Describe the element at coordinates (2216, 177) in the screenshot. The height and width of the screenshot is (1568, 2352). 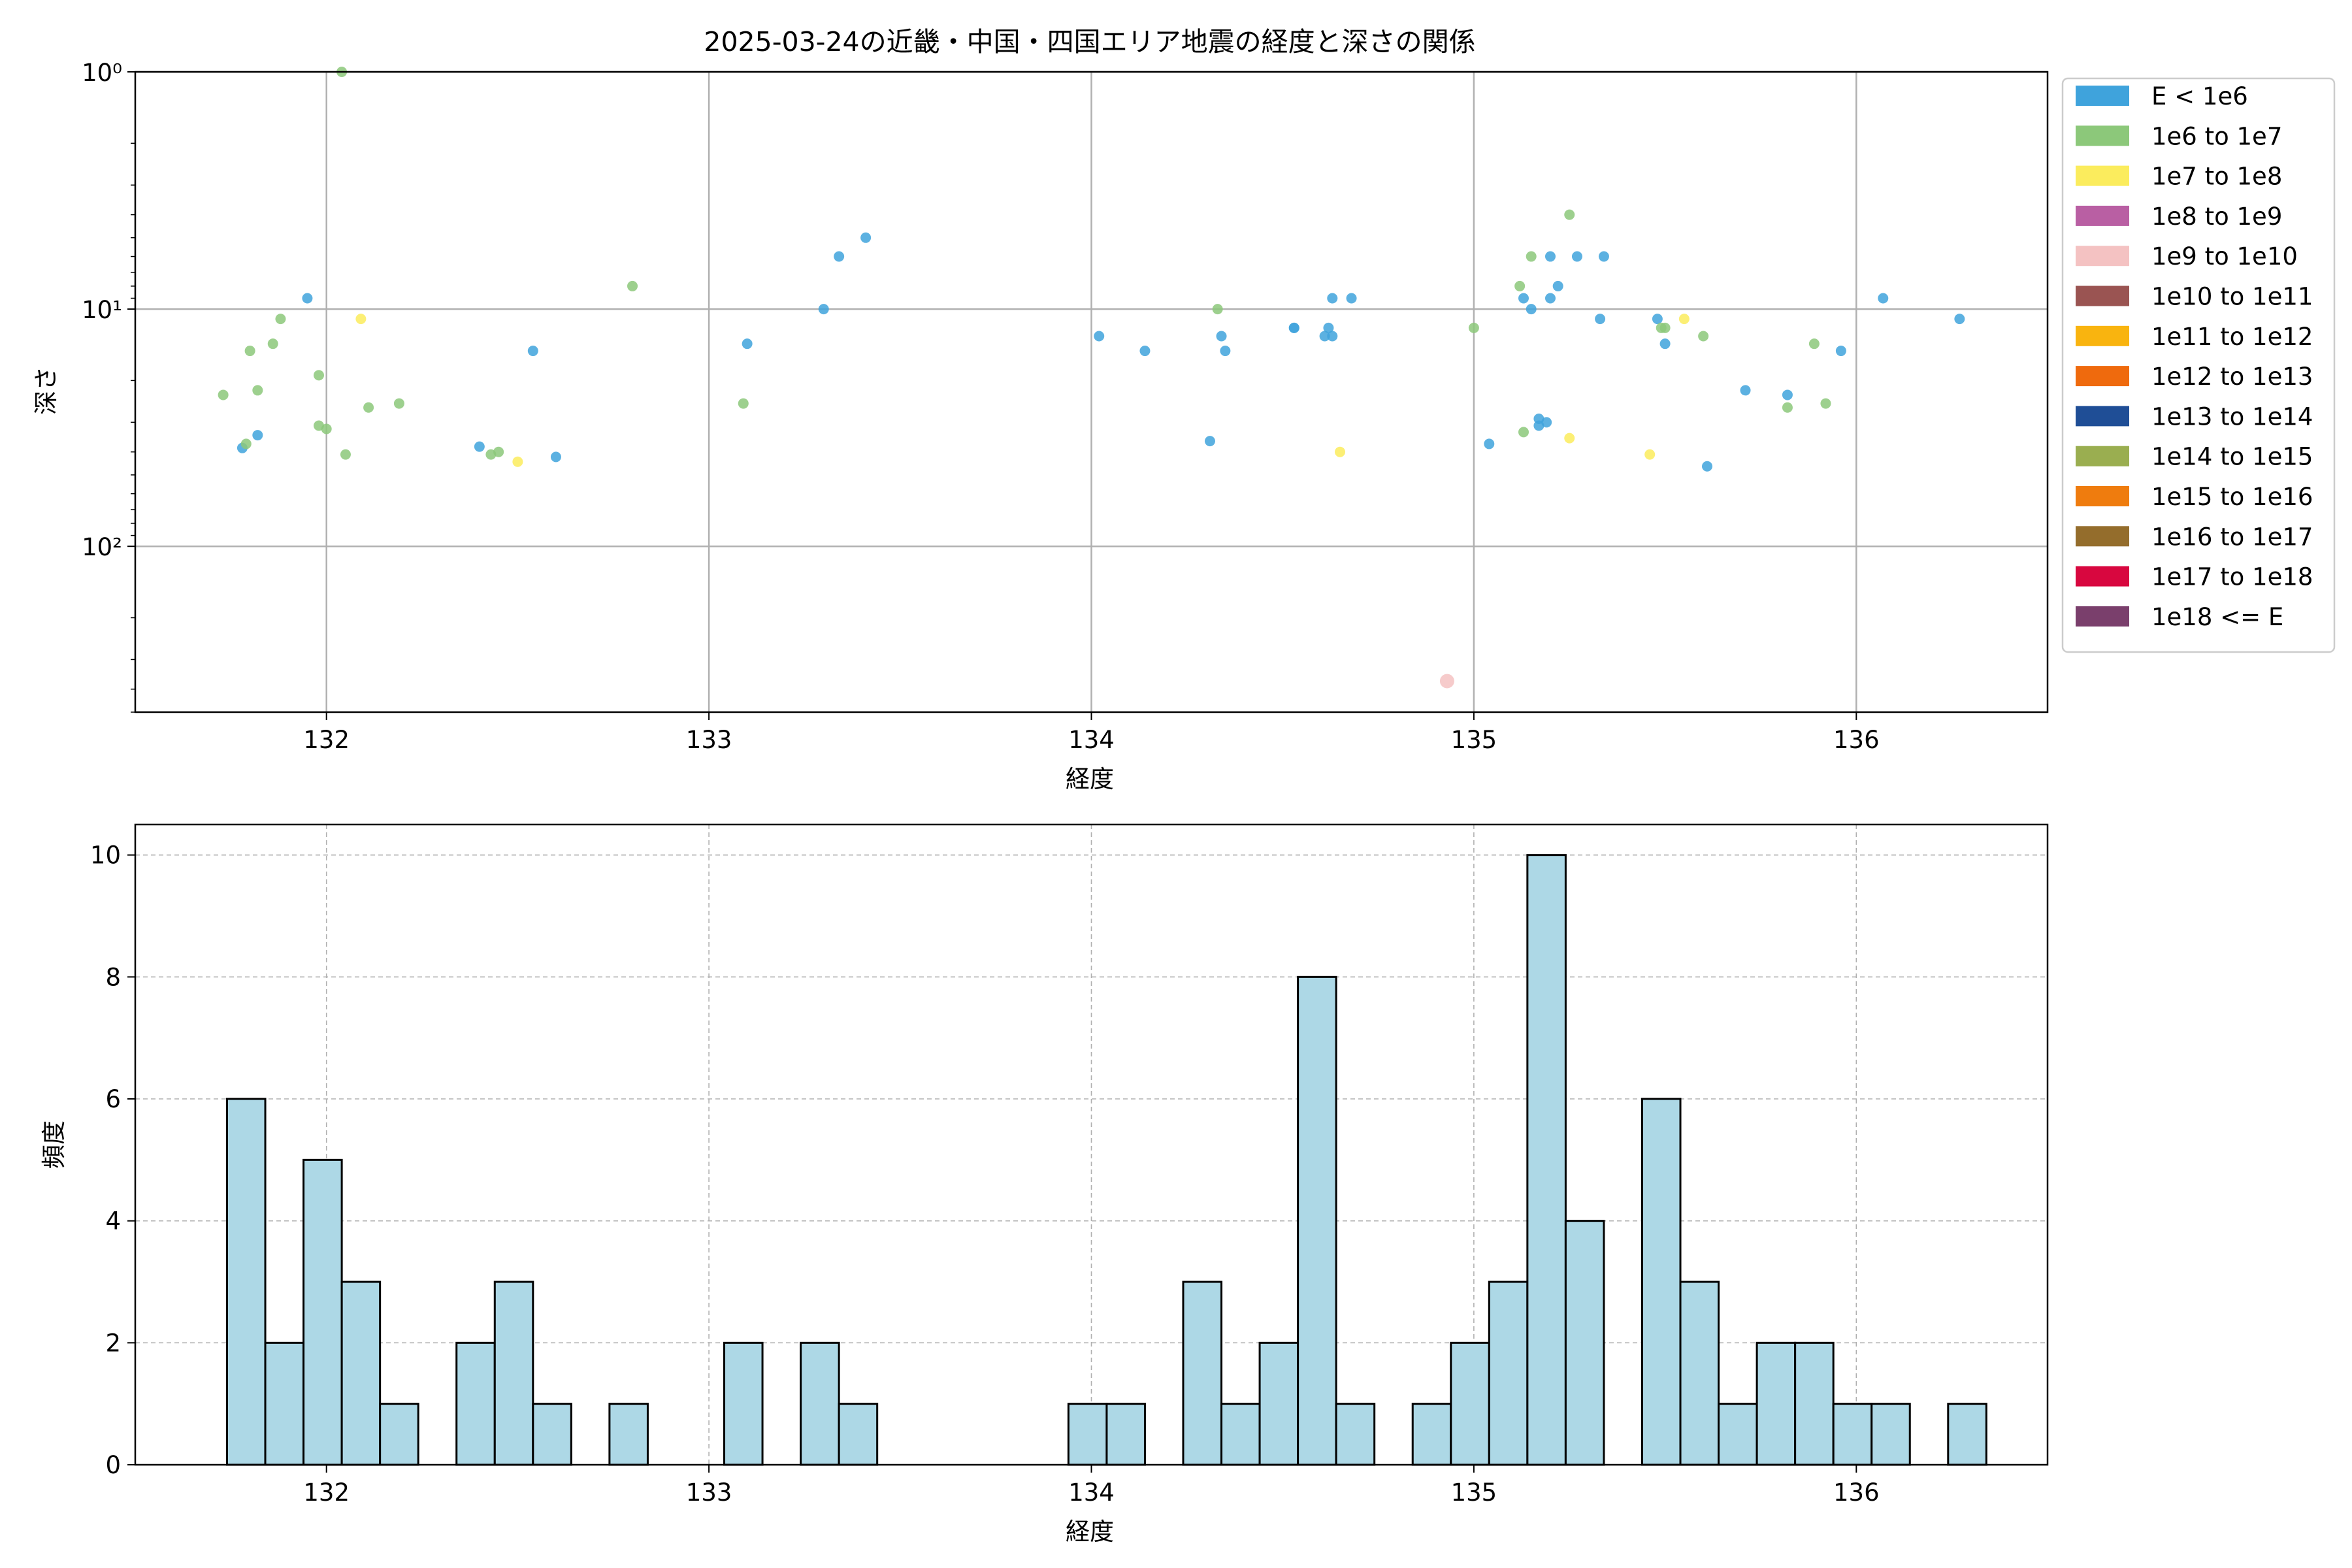
I see `legend-label: 1e7 to 1e8` at that location.